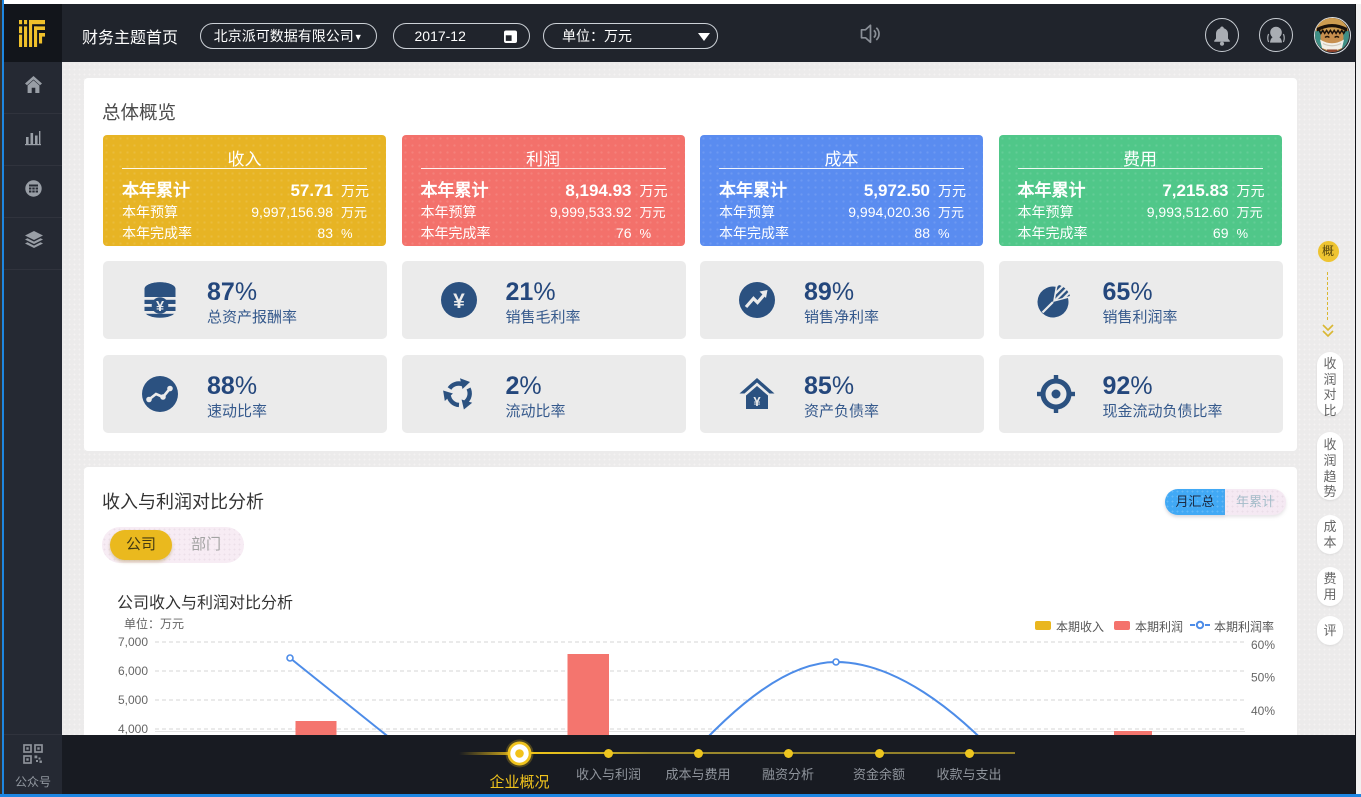 The image size is (1361, 797). I want to click on svg-text: 6,000, so click(133, 671).